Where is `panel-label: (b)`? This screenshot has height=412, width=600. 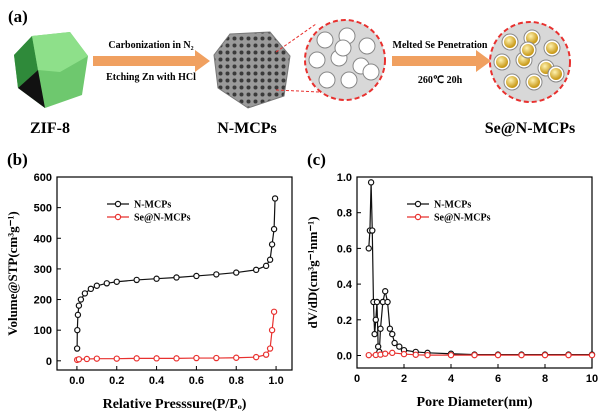 panel-label: (b) is located at coordinates (17, 159).